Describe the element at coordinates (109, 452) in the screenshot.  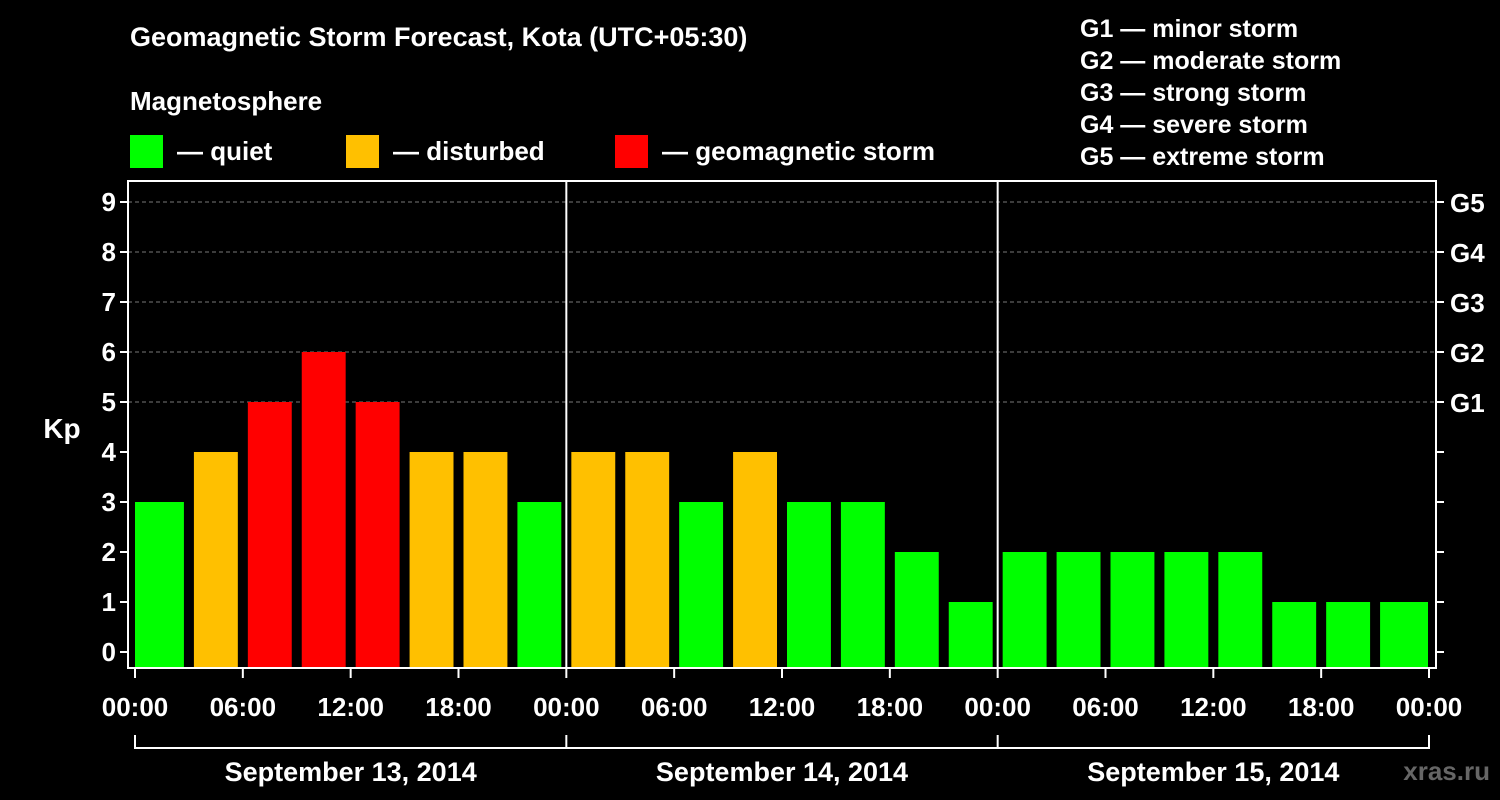
I see `y-tick-label-4: 4` at that location.